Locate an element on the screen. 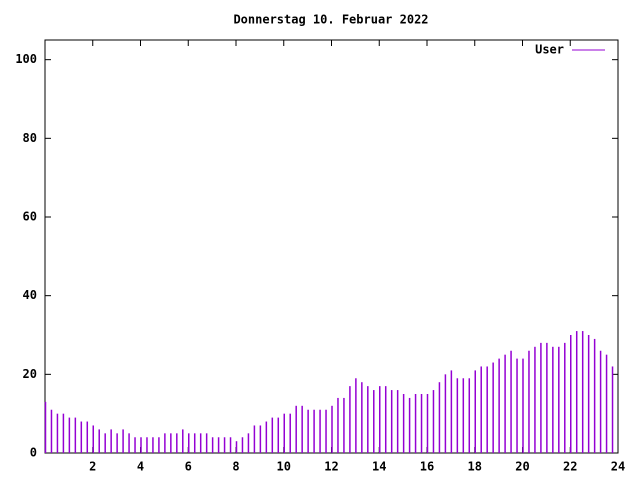  y-tick-label: 60 is located at coordinates (30, 217).